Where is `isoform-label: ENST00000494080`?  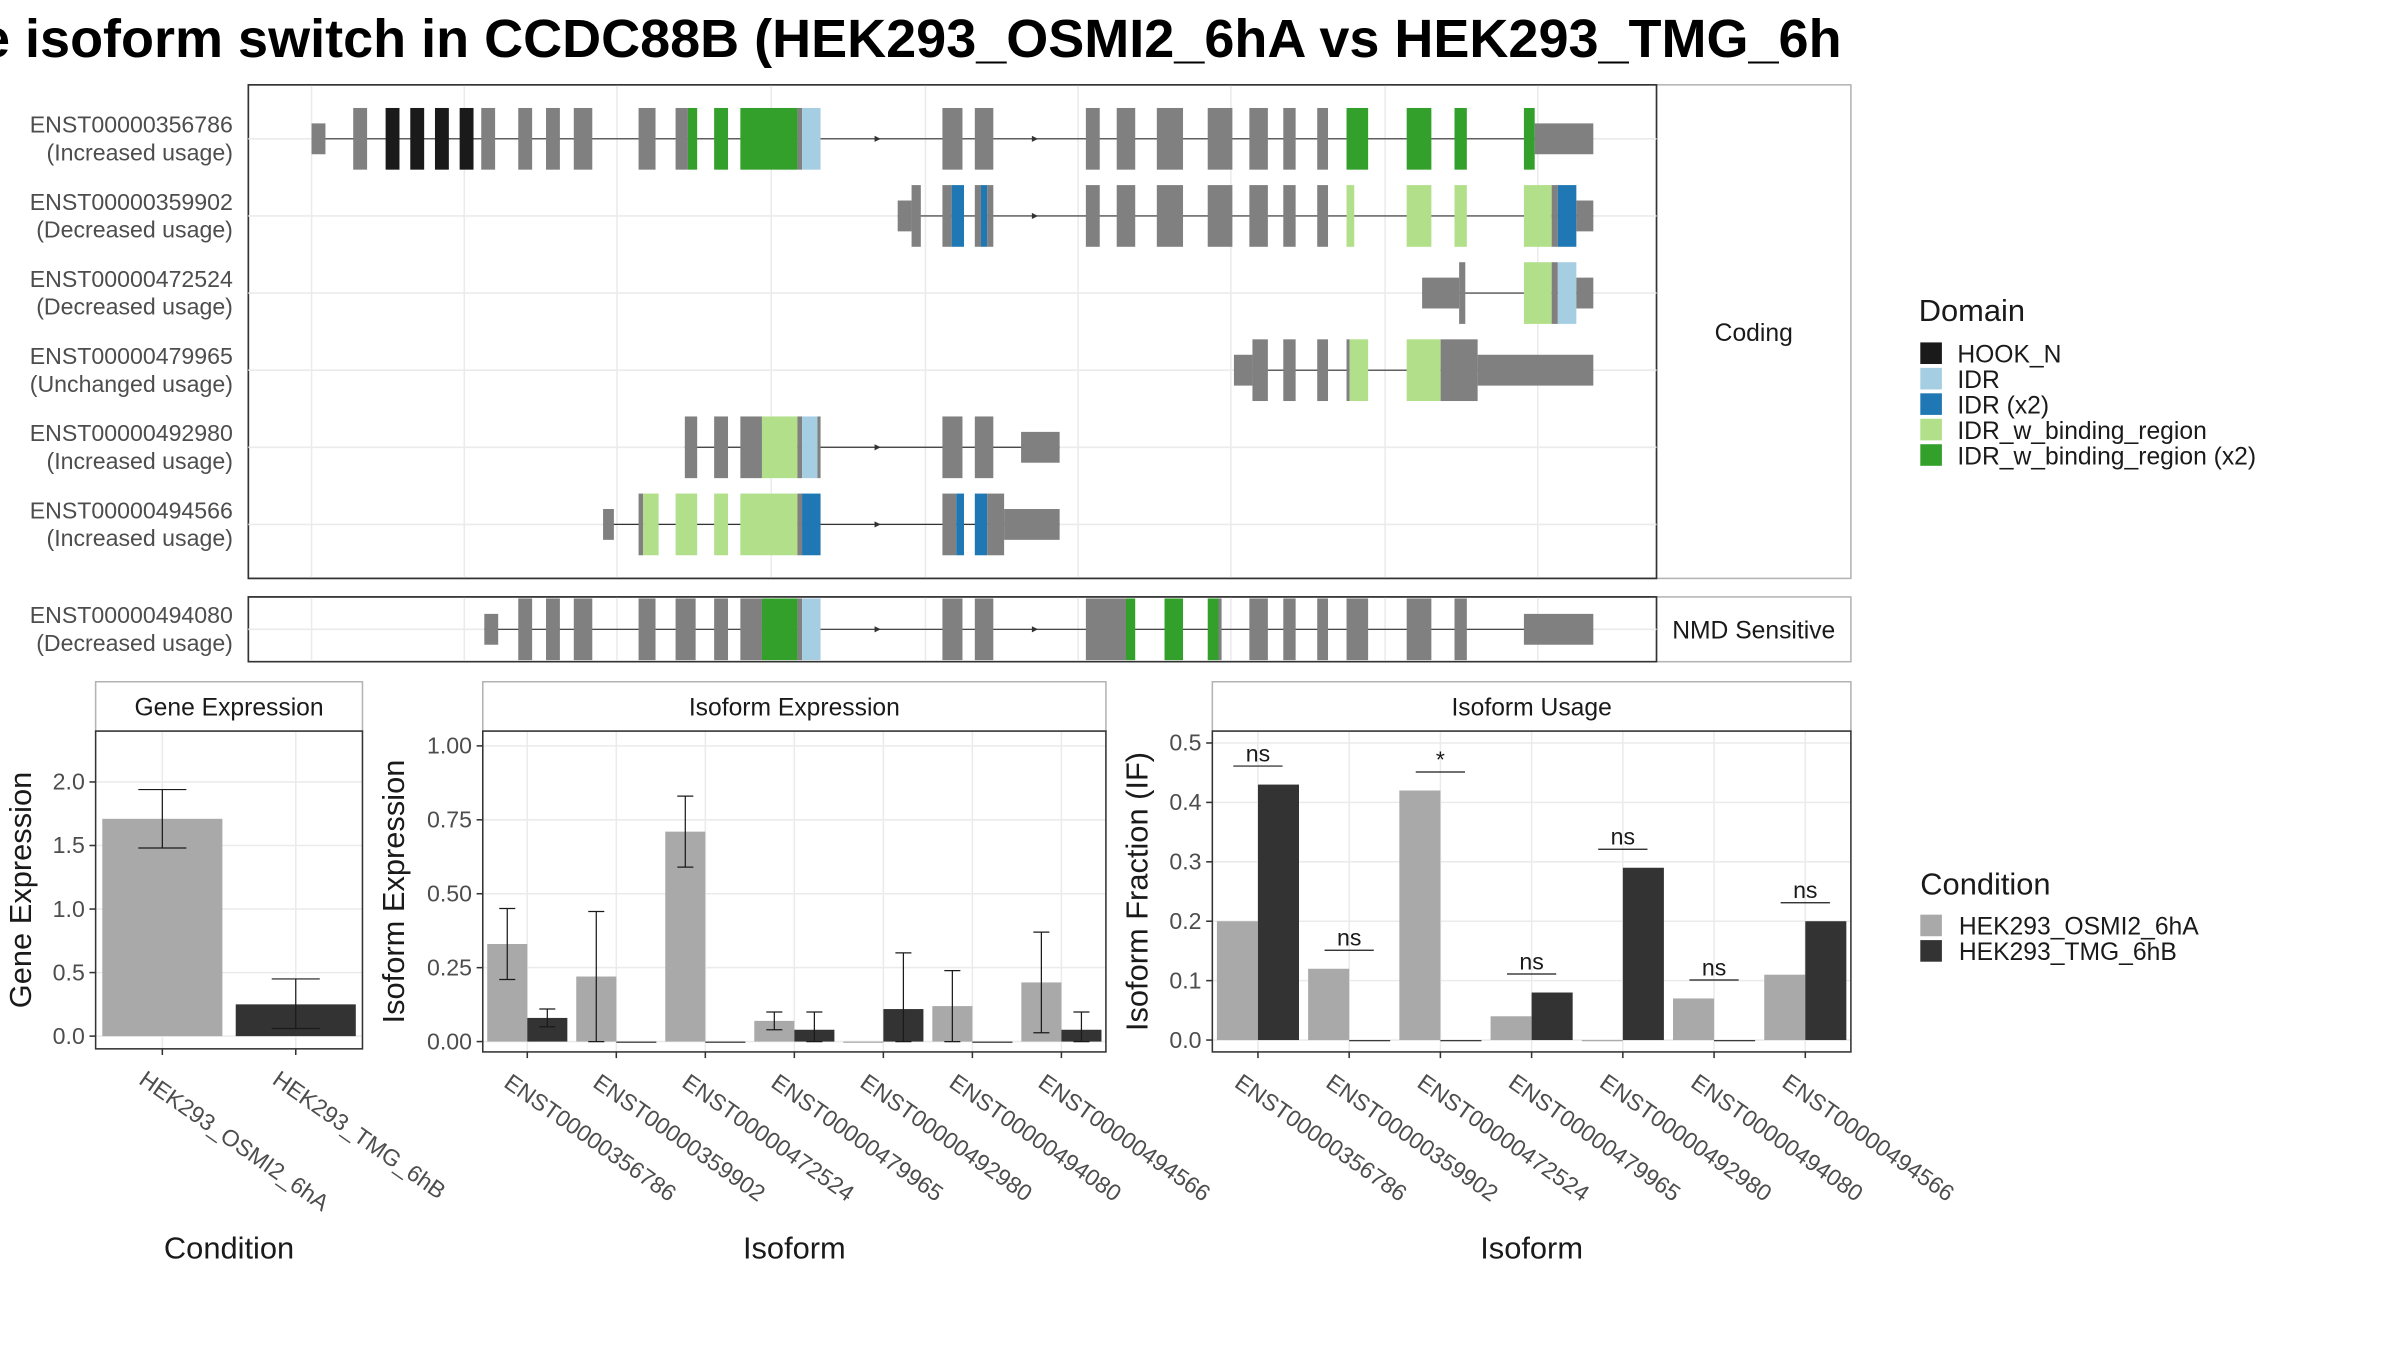
isoform-label: ENST00000494080 is located at coordinates (131, 615).